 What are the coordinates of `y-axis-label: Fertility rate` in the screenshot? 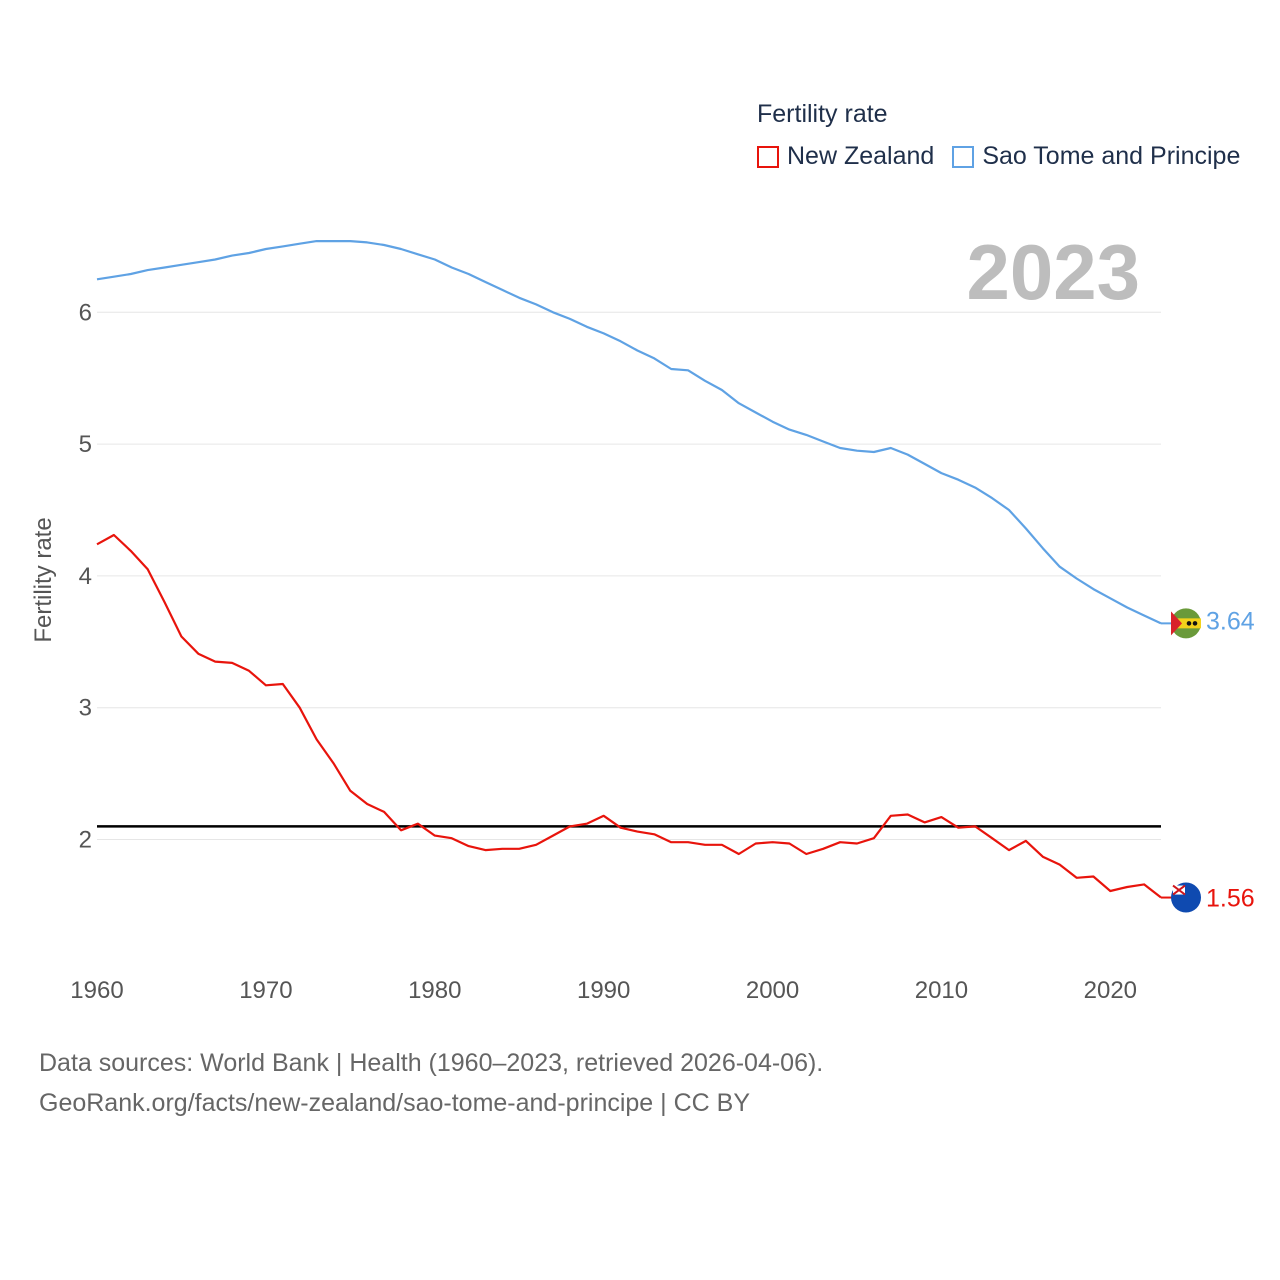 It's located at (43, 579).